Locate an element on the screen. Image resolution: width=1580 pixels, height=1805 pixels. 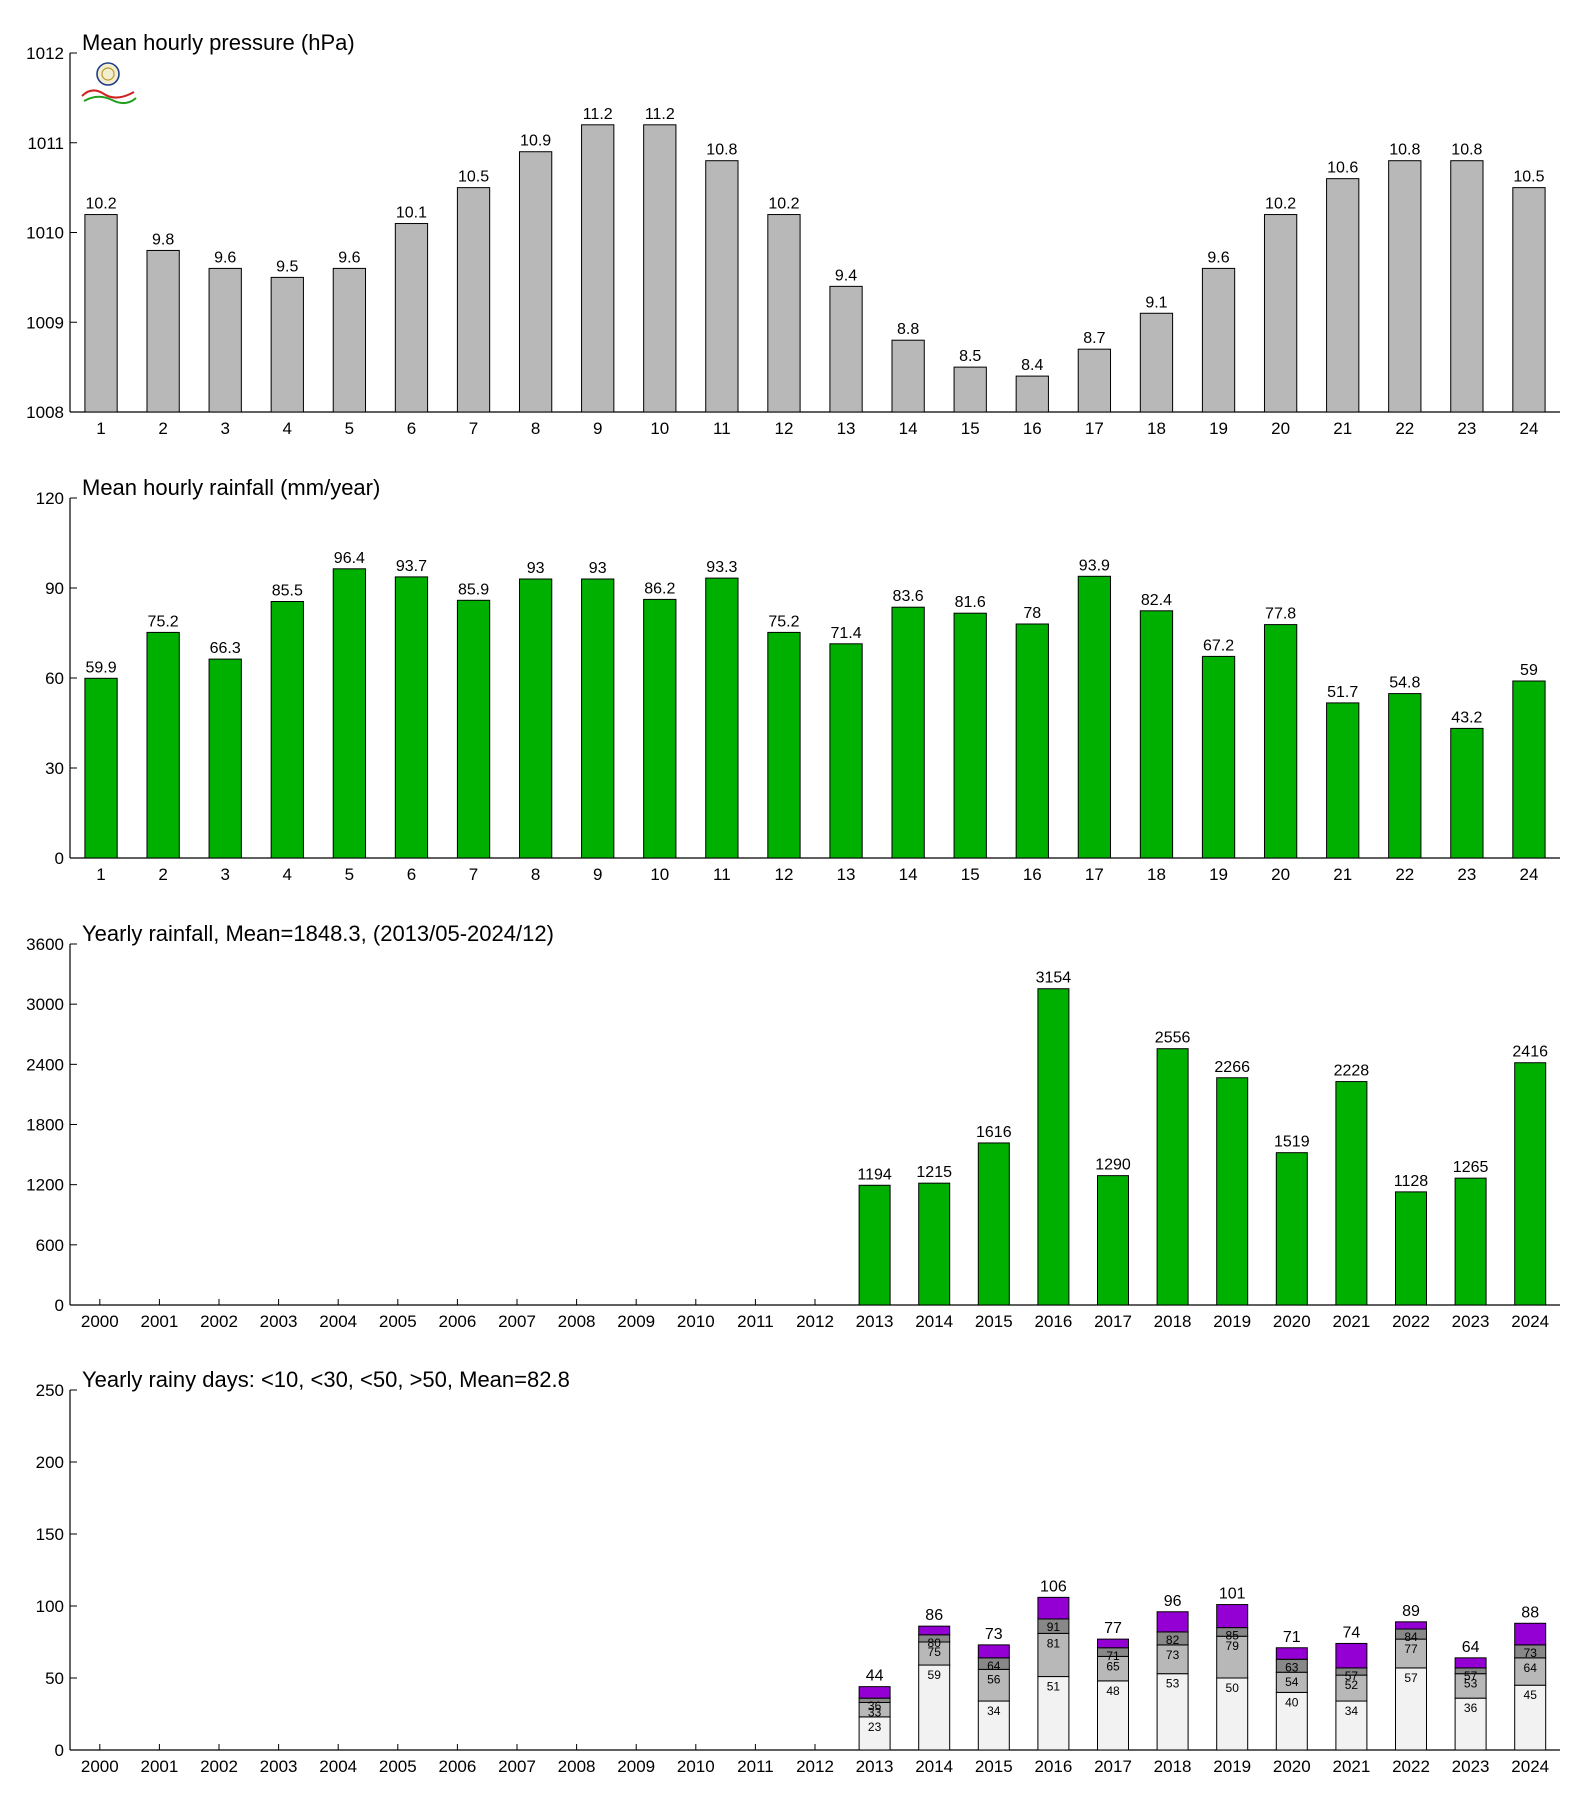
y-tick-label: 30 is located at coordinates (54, 768).